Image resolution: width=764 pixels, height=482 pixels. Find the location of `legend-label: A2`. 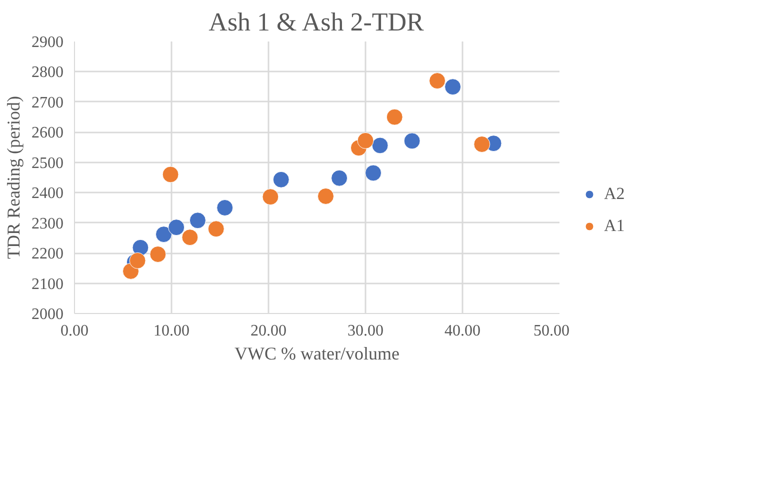

legend-label: A2 is located at coordinates (614, 194).